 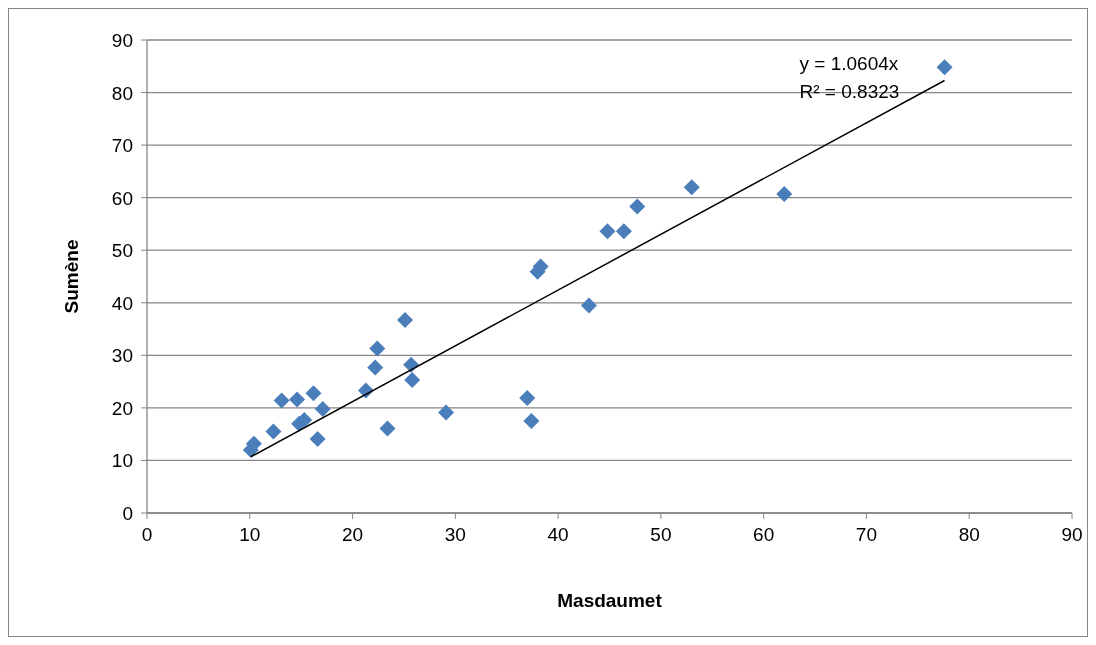 What do you see at coordinates (122, 146) in the screenshot?
I see `y-tick-label: 70` at bounding box center [122, 146].